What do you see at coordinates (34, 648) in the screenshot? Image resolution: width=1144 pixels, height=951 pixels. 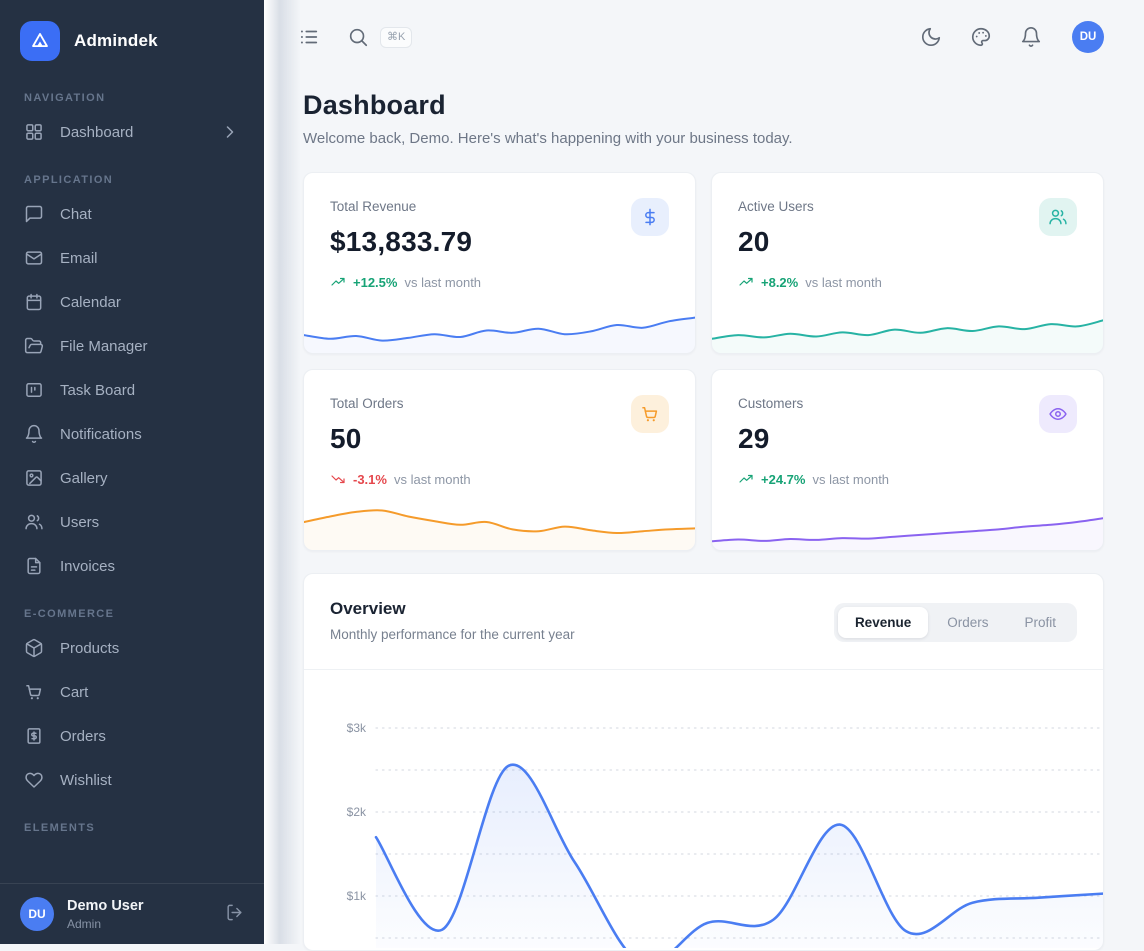 I see `package-icon` at bounding box center [34, 648].